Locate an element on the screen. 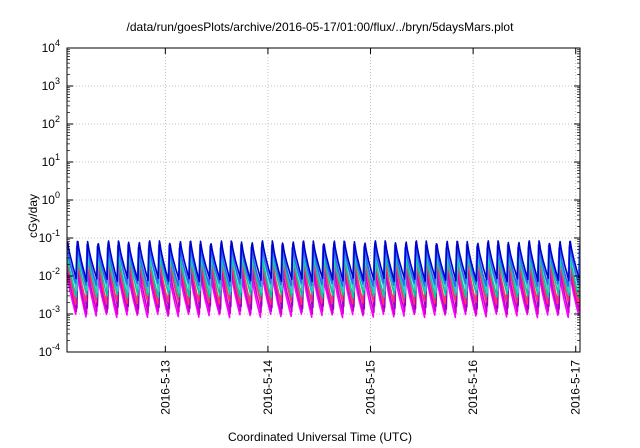 This screenshot has width=640, height=448. y-tick-label: 10¹ is located at coordinates (51, 160).